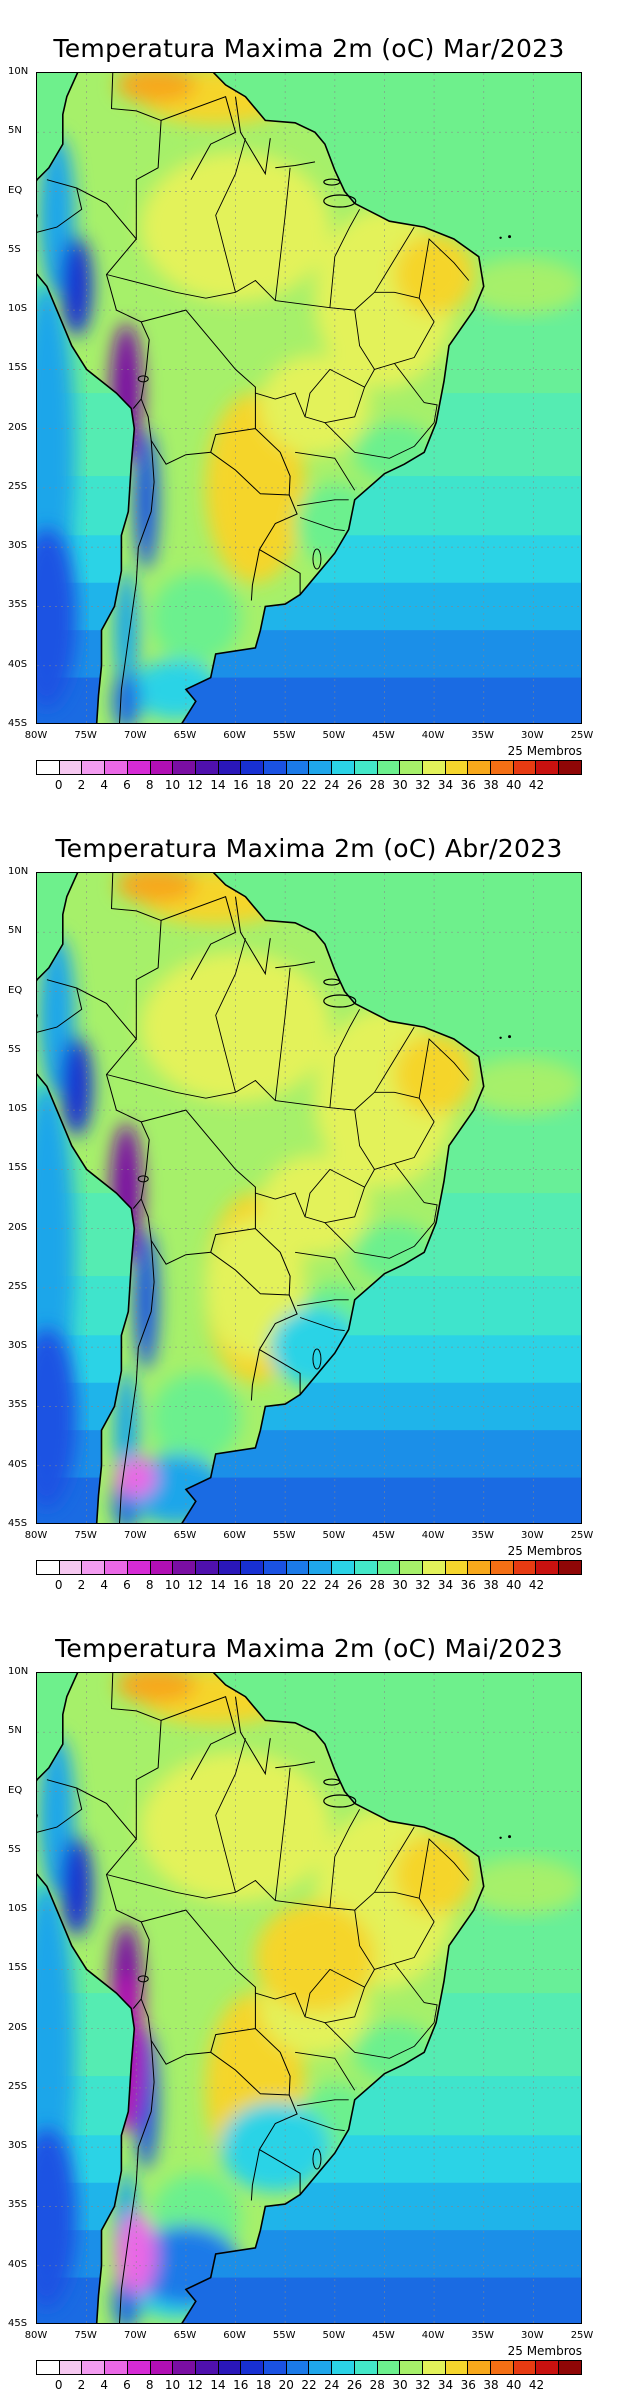 The image size is (618, 2400). I want to click on map-title: Temperatura Maxima 2m (oC) Mai/2023, so click(309, 1648).